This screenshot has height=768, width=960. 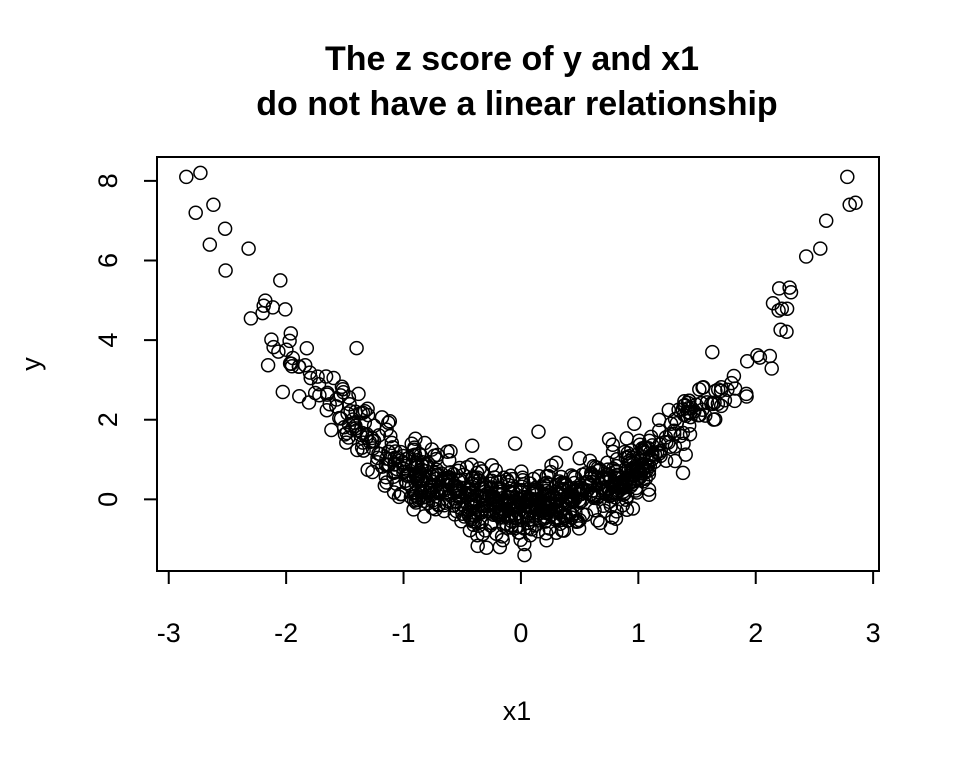 What do you see at coordinates (31, 364) in the screenshot?
I see `y-axis-label: y` at bounding box center [31, 364].